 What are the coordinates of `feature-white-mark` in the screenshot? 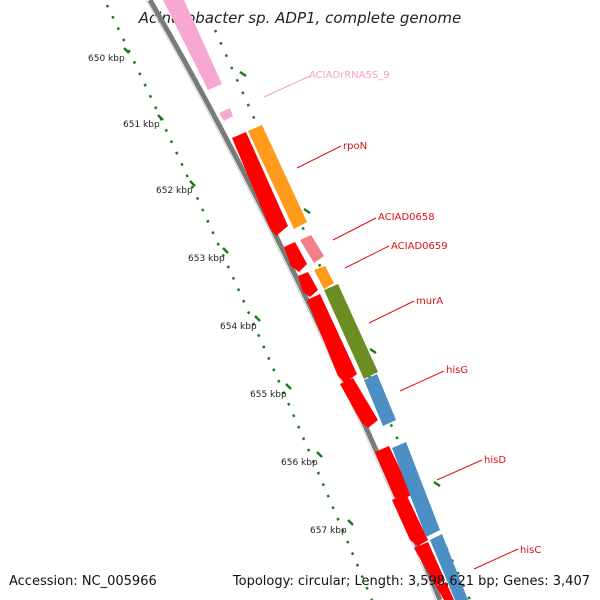 It's located at (208, 6).